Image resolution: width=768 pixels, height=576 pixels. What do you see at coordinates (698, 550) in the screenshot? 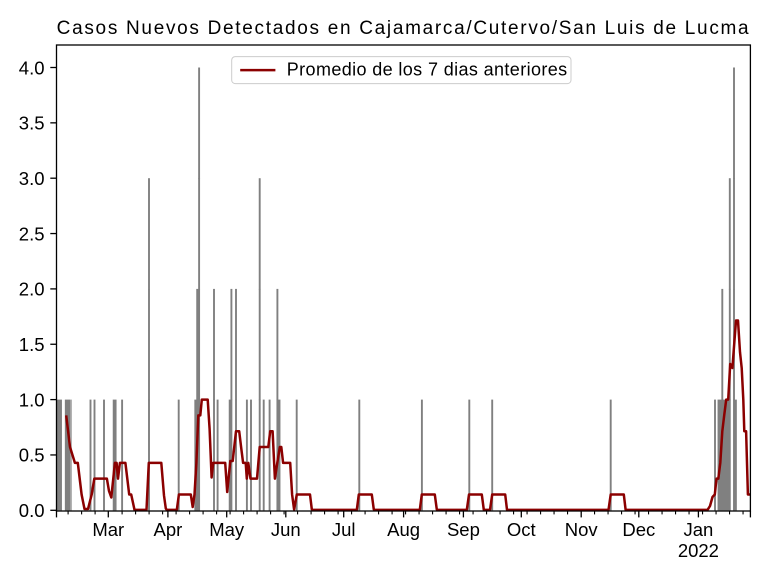
I see `svg-text: 2022` at bounding box center [698, 550].